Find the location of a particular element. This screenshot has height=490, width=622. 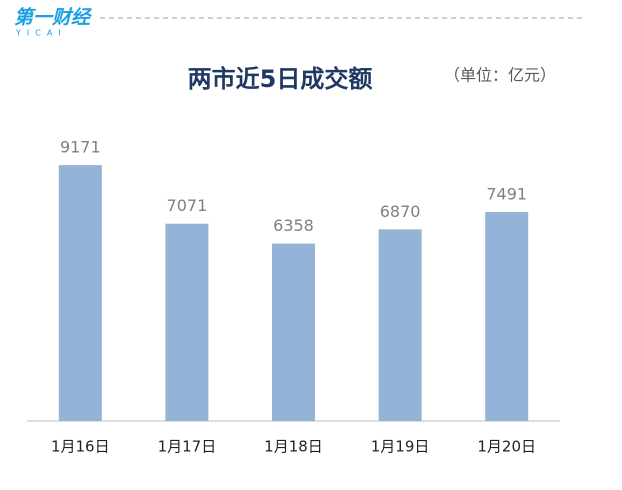

x-tick-label: 1月18日 is located at coordinates (293, 447).